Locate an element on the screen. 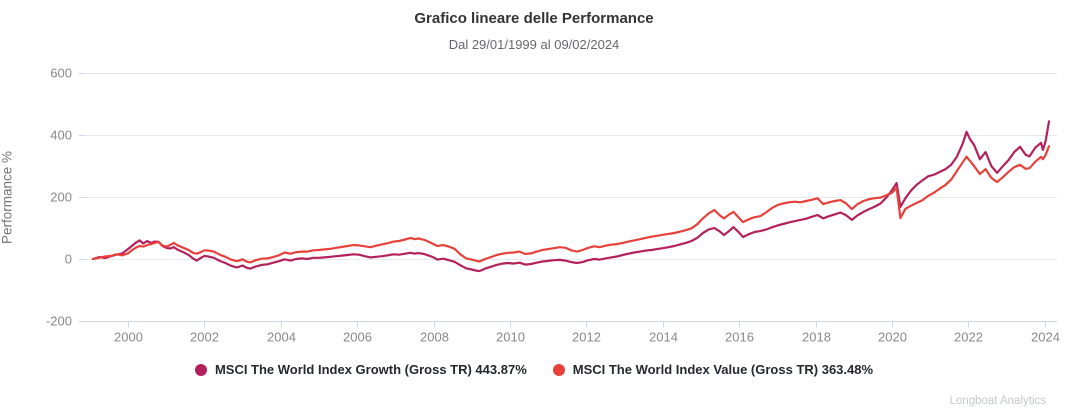 This screenshot has width=1068, height=415. x-tick-label: 2012 is located at coordinates (586, 337).